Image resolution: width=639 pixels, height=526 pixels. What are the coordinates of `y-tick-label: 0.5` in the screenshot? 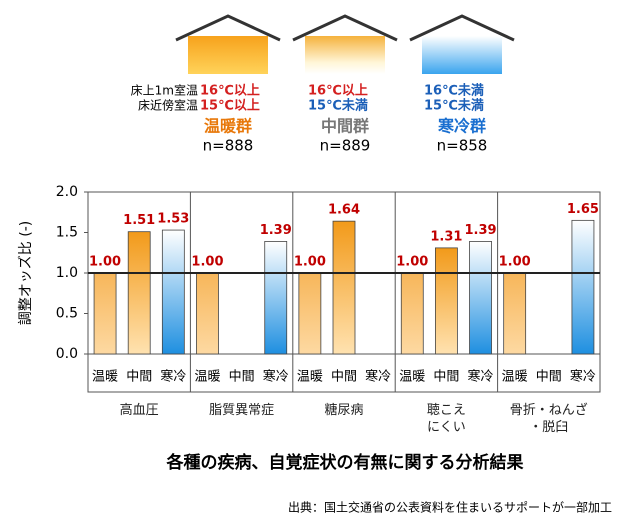 It's located at (67, 314).